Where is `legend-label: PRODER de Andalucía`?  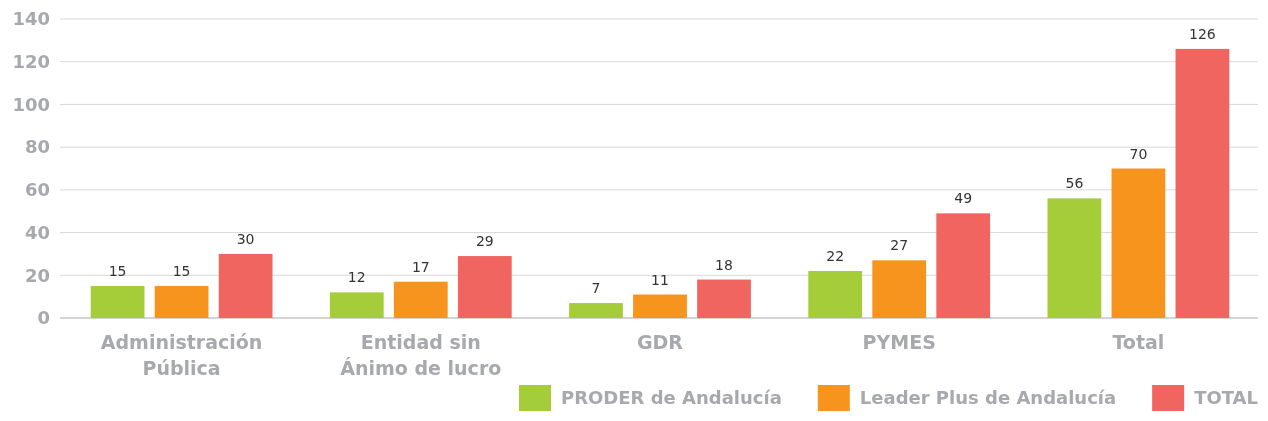 legend-label: PRODER de Andalucía is located at coordinates (671, 398).